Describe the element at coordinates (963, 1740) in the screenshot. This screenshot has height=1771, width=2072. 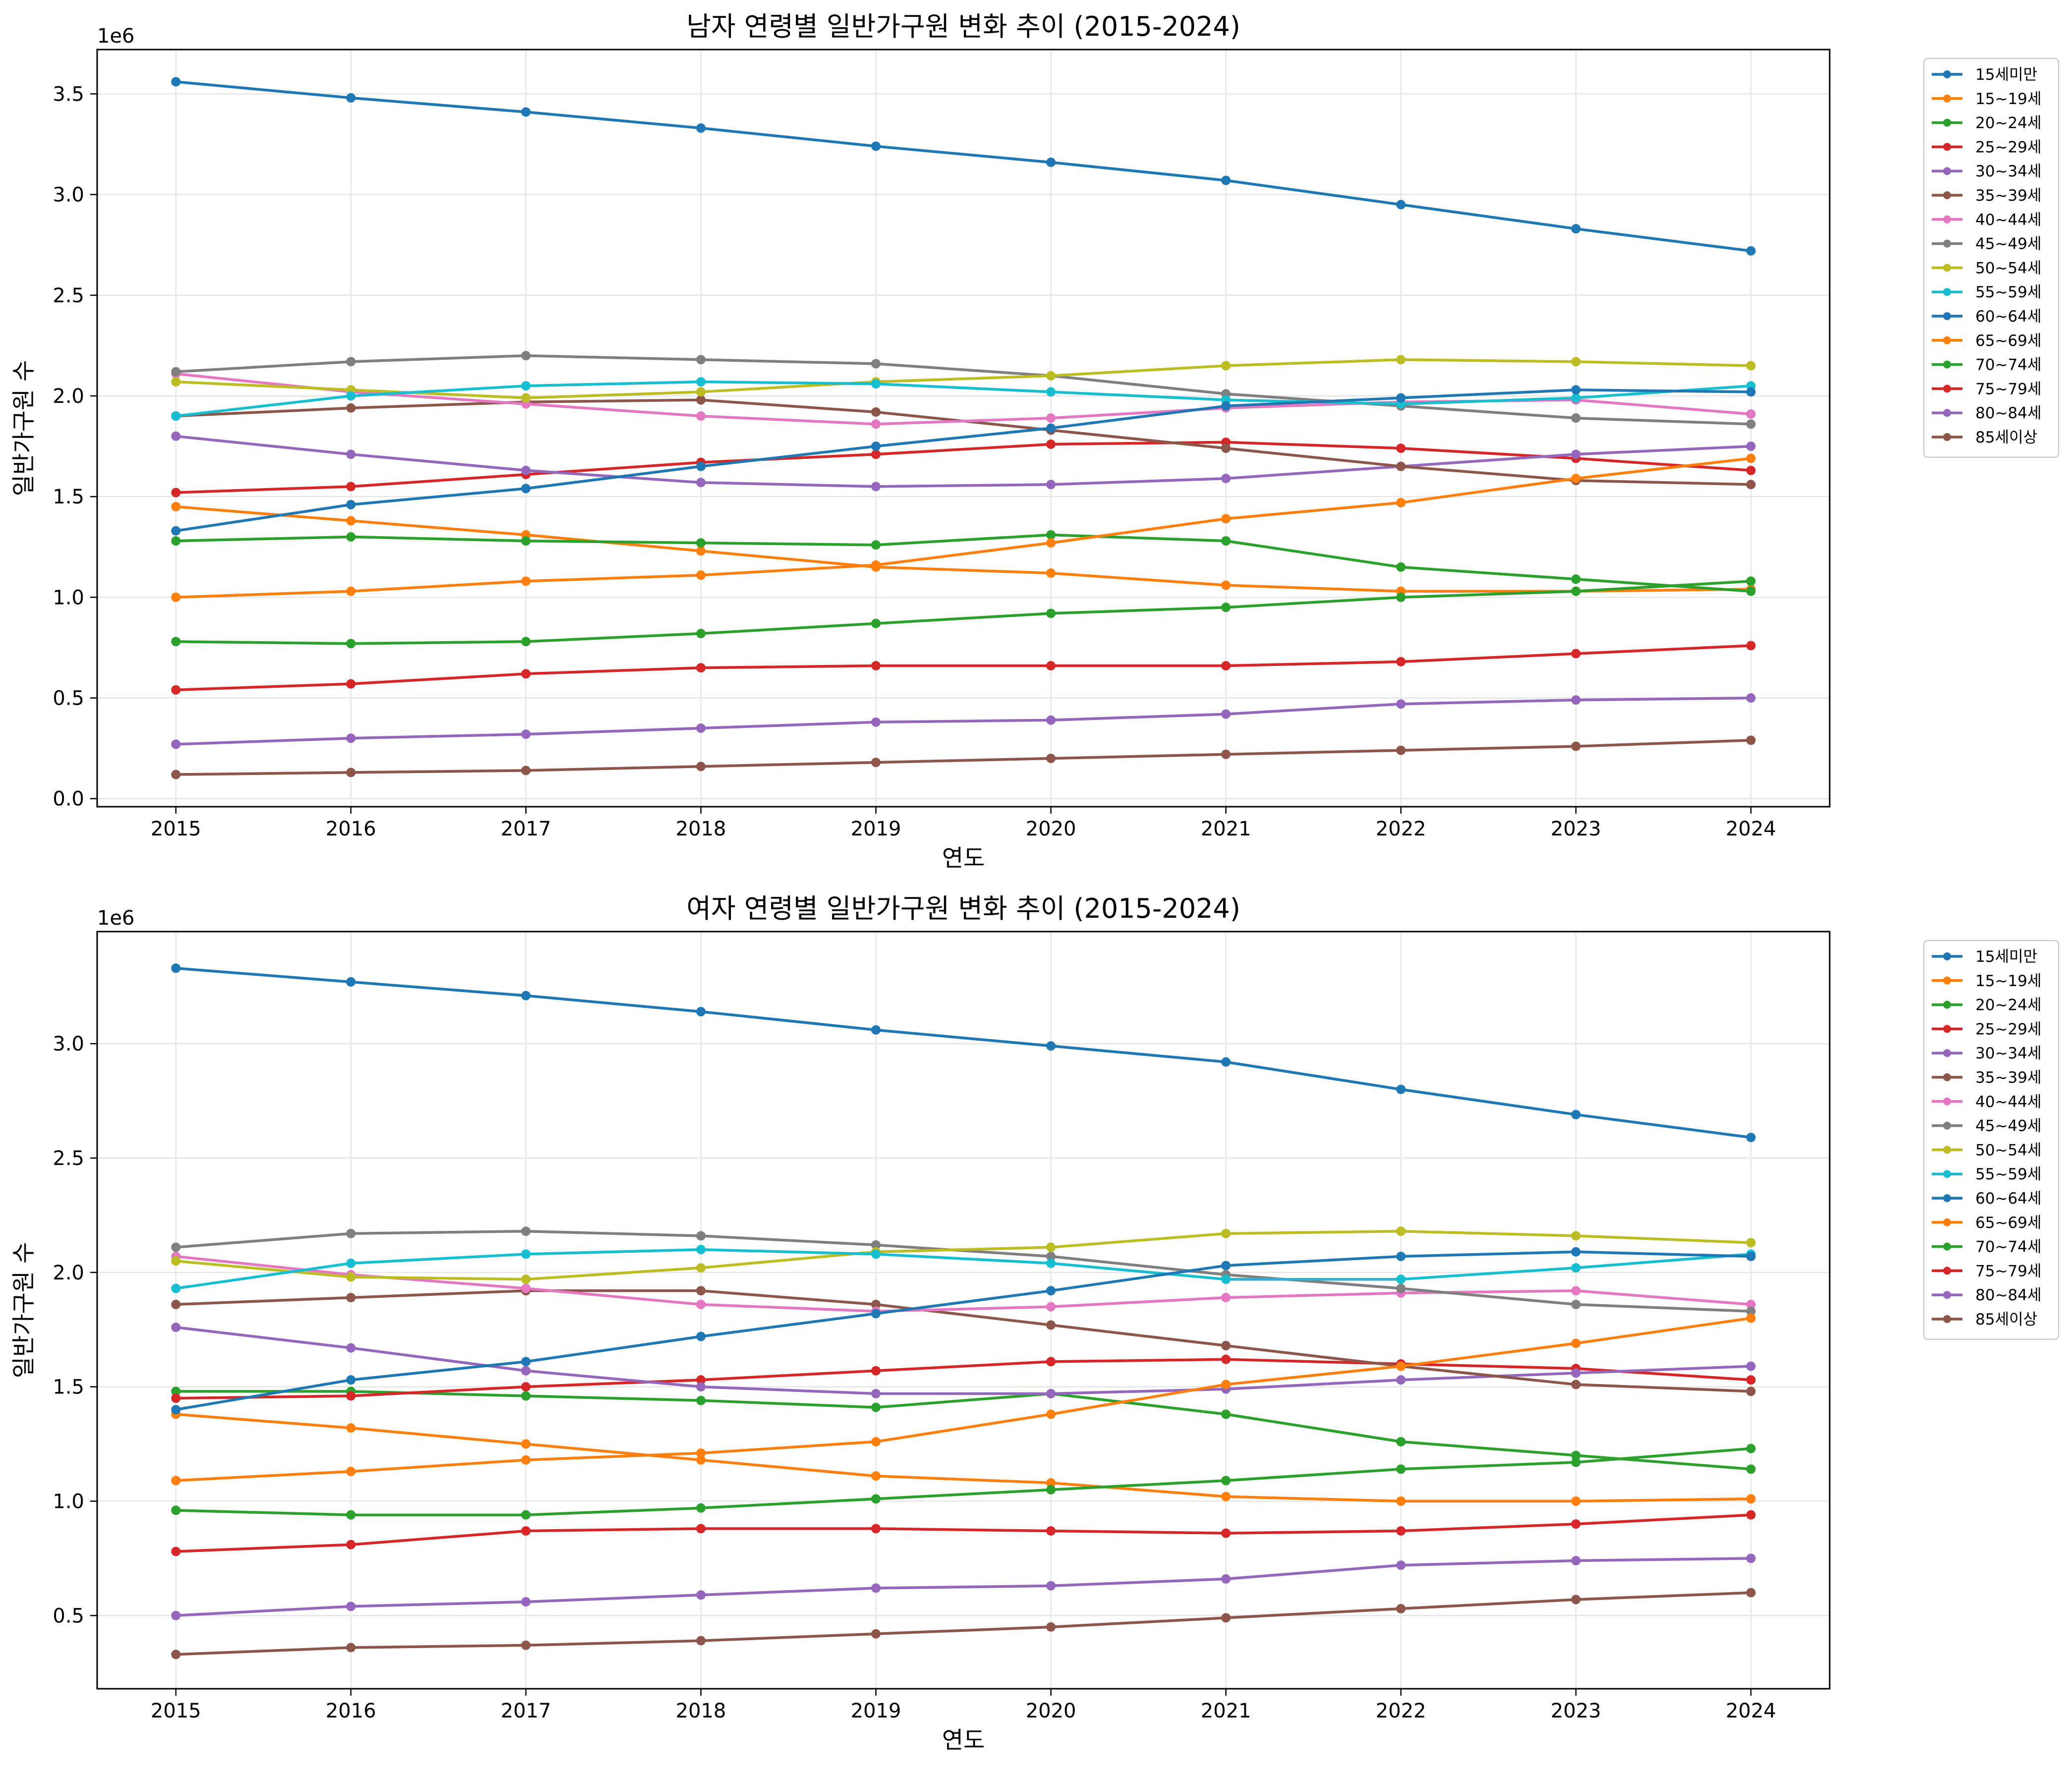
I see `x-axis-label: 연도` at that location.